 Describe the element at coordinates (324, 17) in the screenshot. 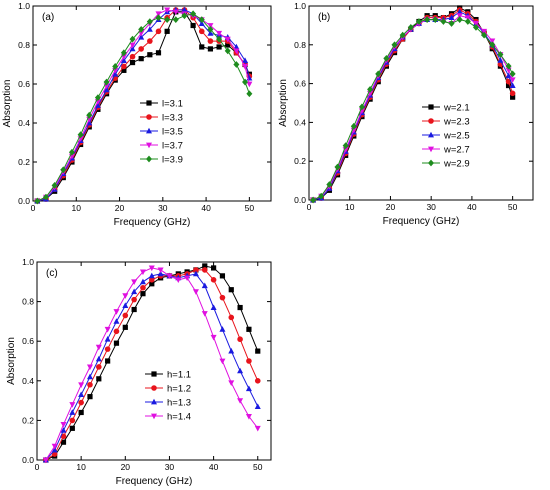

I see `panel-label: (b)` at that location.